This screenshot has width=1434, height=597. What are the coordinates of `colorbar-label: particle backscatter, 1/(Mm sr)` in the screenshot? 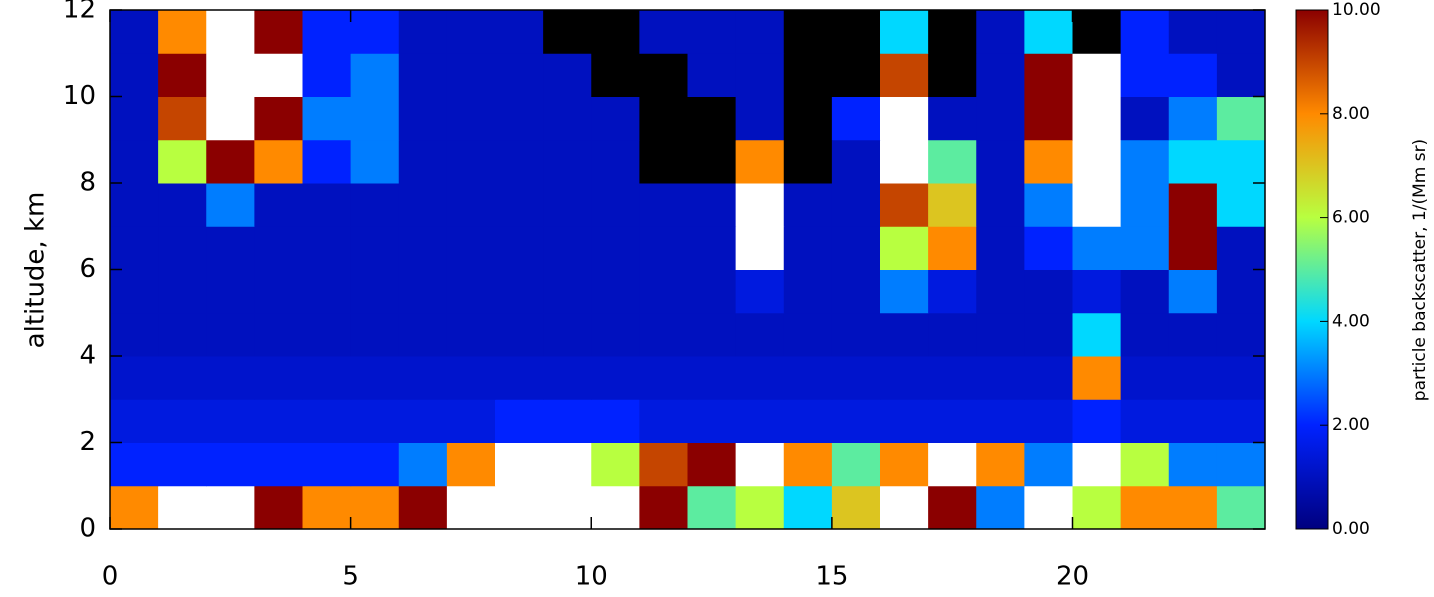 It's located at (1420, 270).